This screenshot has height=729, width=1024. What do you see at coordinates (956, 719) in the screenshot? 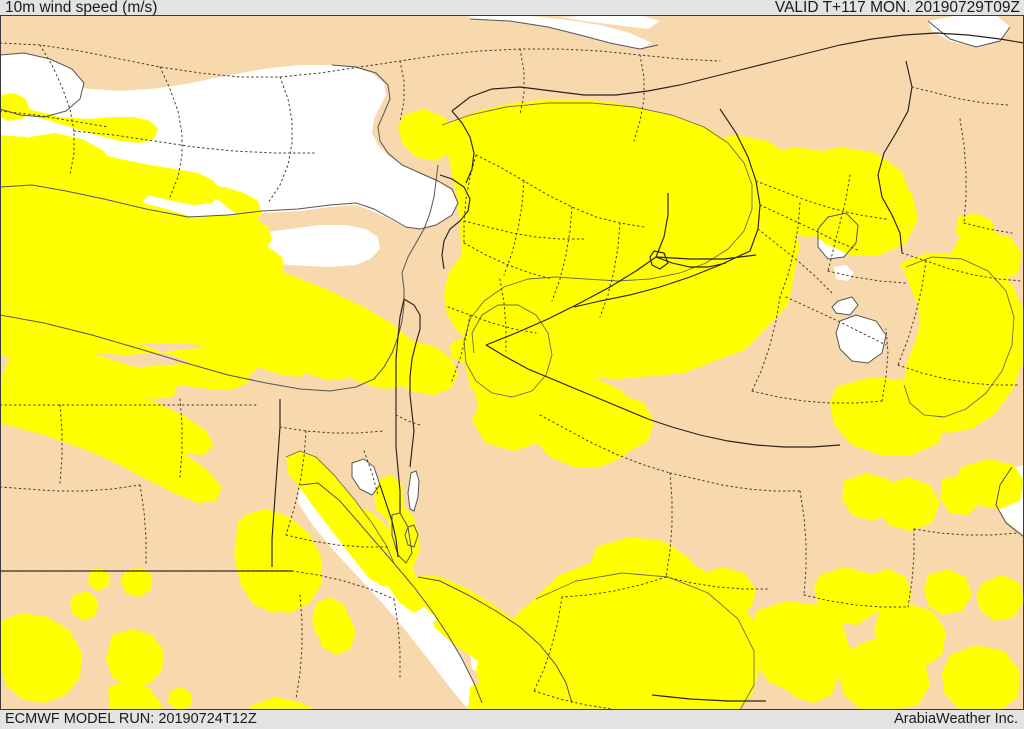
I see `provider-label: ArabiaWeather Inc.` at bounding box center [956, 719].